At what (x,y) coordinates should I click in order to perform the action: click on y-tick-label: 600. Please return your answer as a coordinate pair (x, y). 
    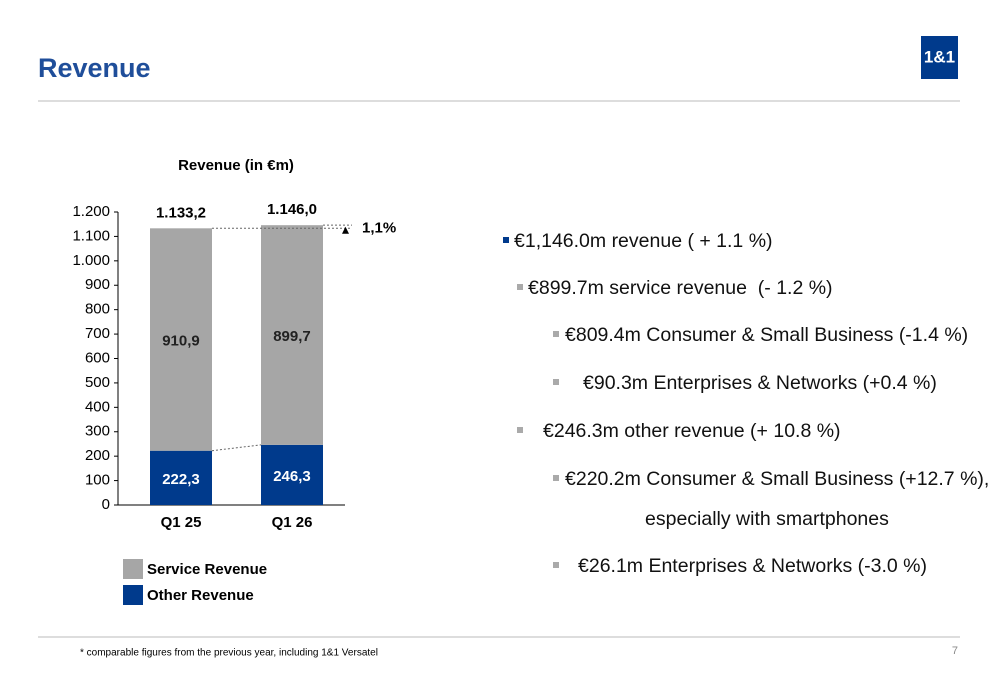
    Looking at the image, I should click on (97, 357).